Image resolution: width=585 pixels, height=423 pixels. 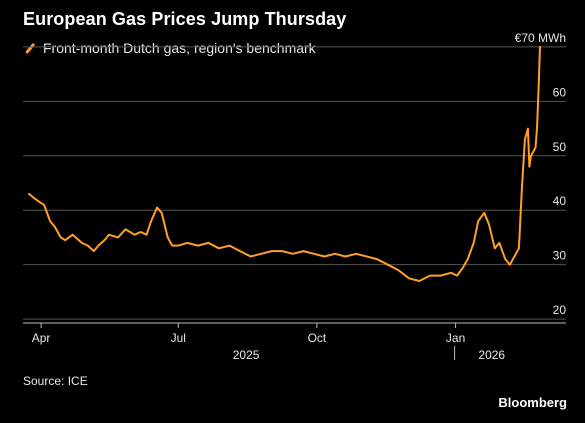 I want to click on x-tick-label-oct: Oct, so click(x=317, y=338).